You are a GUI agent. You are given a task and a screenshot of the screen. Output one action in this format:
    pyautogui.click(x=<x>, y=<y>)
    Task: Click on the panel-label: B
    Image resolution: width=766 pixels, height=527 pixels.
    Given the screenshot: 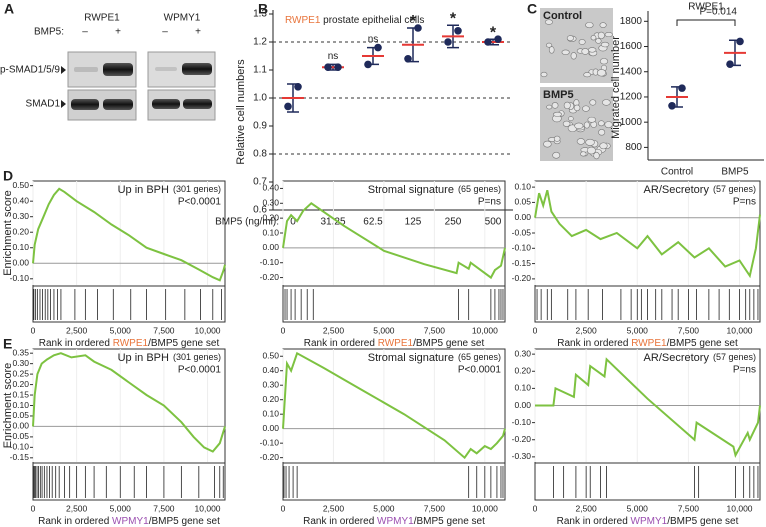 What is the action you would take?
    pyautogui.click(x=263, y=9)
    